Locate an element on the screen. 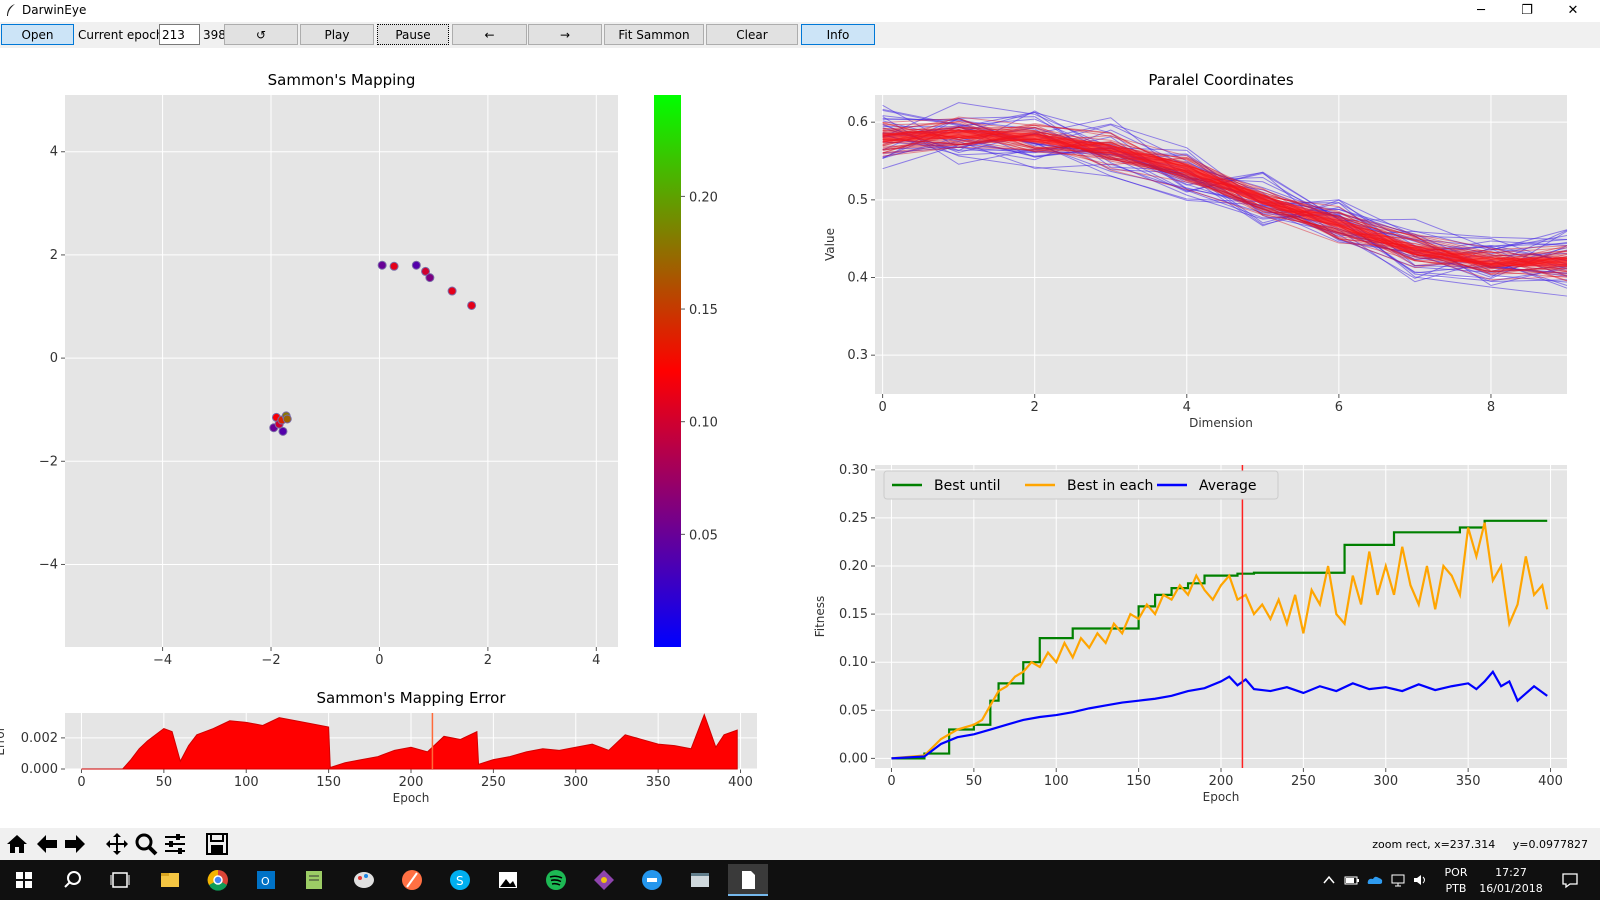  skype-icon: S is located at coordinates (460, 880).